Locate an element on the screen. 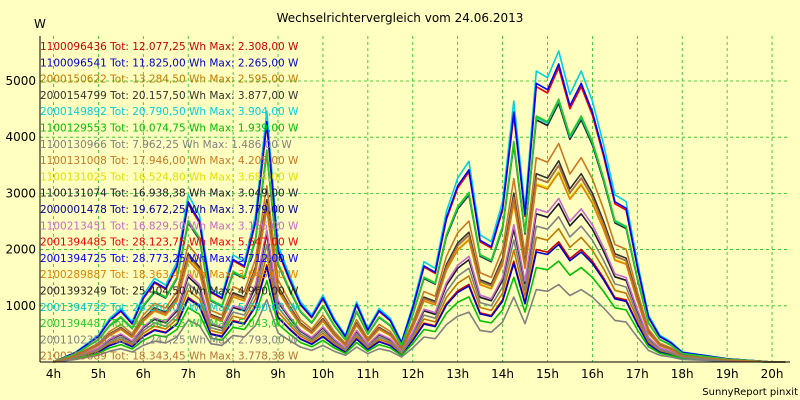 This screenshot has height=400, width=800. x-tick-label: 5h is located at coordinates (98, 374).